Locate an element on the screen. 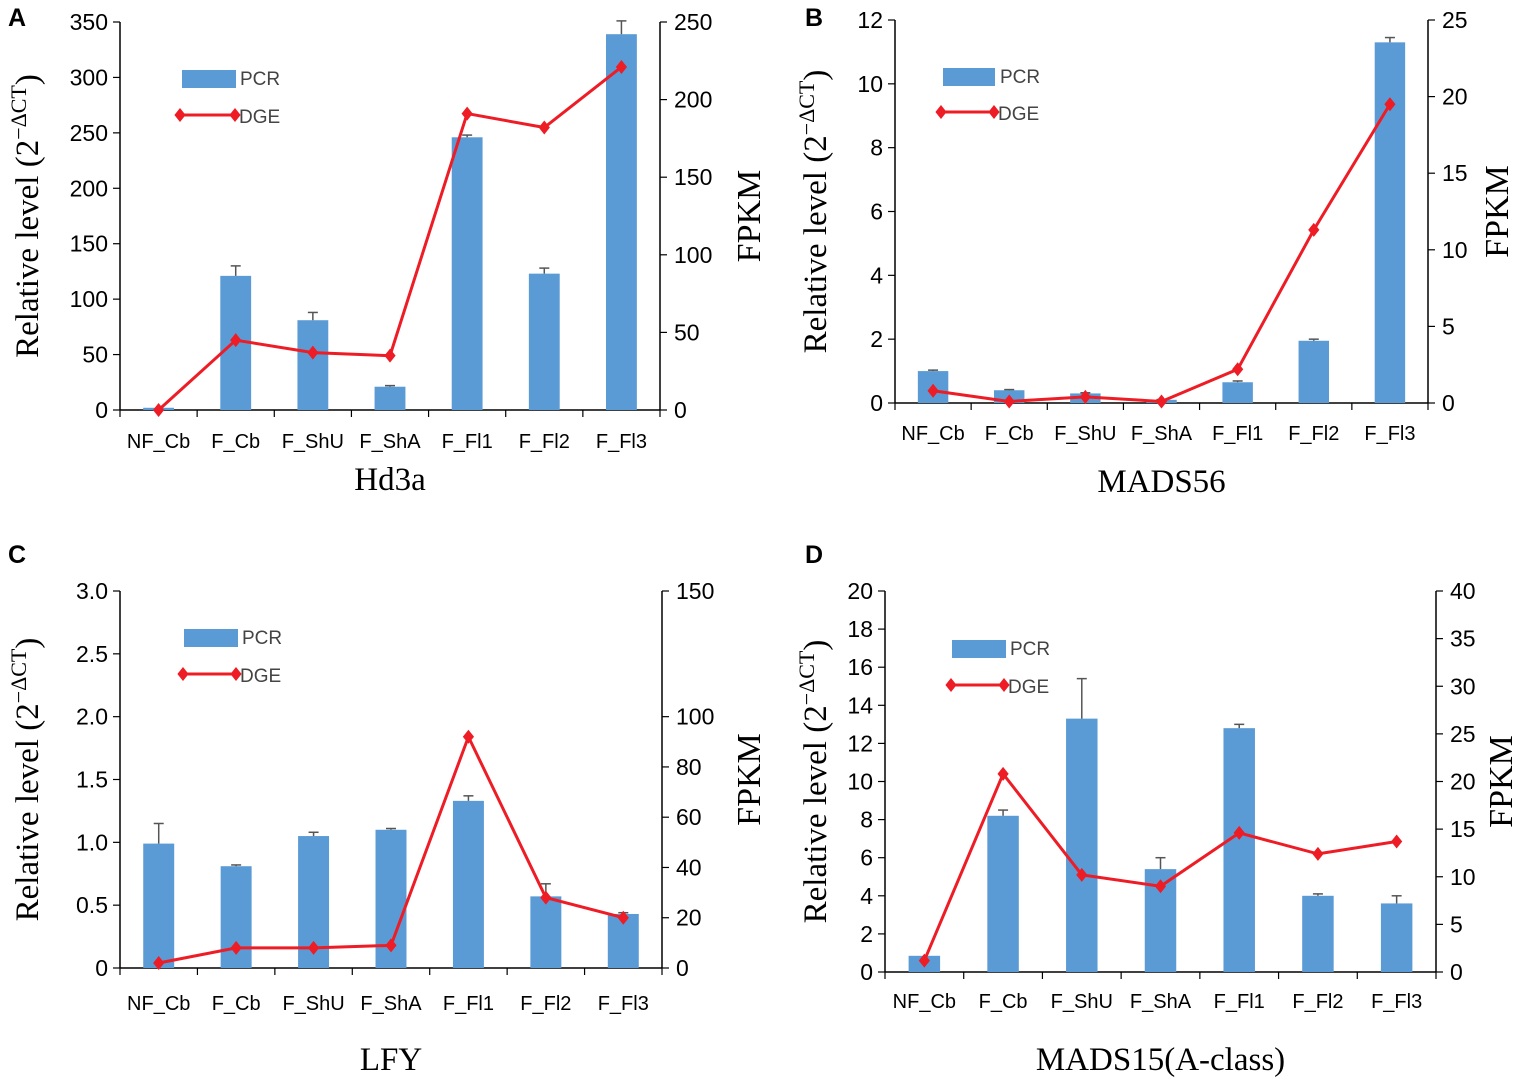  y-tick-label: 300 is located at coordinates (89, 77).